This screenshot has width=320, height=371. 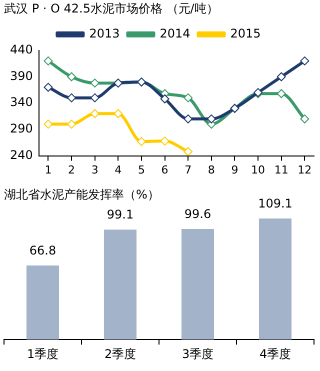 I want to click on data-label: 66.8, so click(x=42, y=251).